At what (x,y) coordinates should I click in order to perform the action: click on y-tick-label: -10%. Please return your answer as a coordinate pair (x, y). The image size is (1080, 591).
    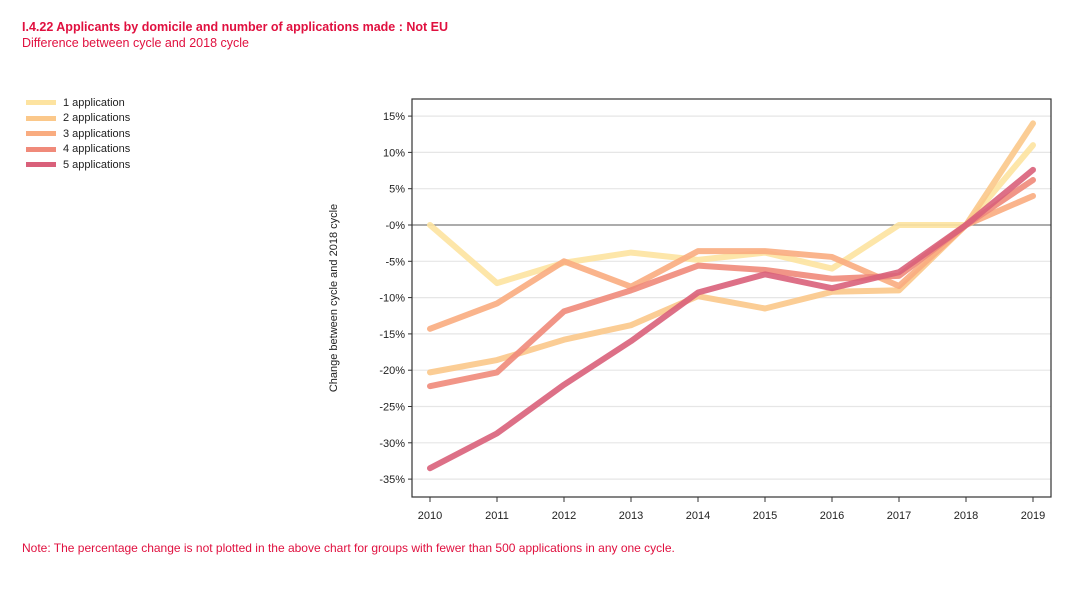
    Looking at the image, I should click on (392, 299).